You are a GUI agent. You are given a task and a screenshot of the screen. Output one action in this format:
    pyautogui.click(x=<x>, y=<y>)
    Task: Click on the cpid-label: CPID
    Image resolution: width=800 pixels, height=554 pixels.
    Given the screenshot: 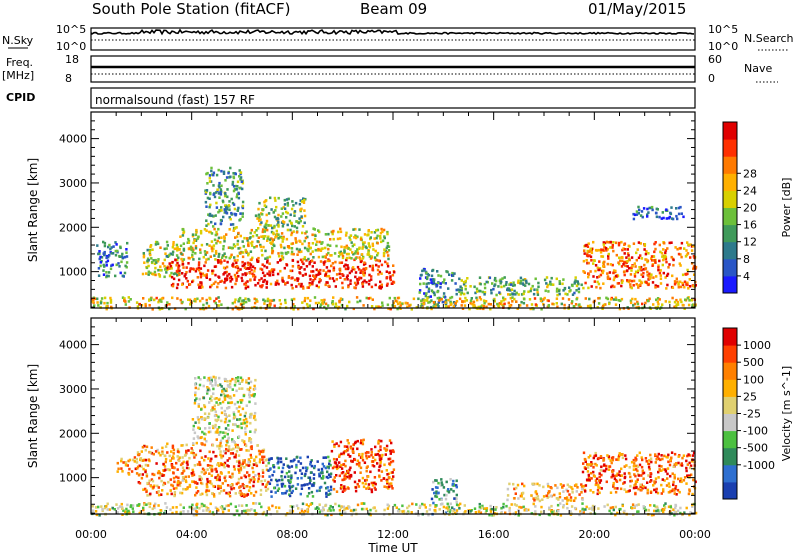 What is the action you would take?
    pyautogui.click(x=20, y=97)
    